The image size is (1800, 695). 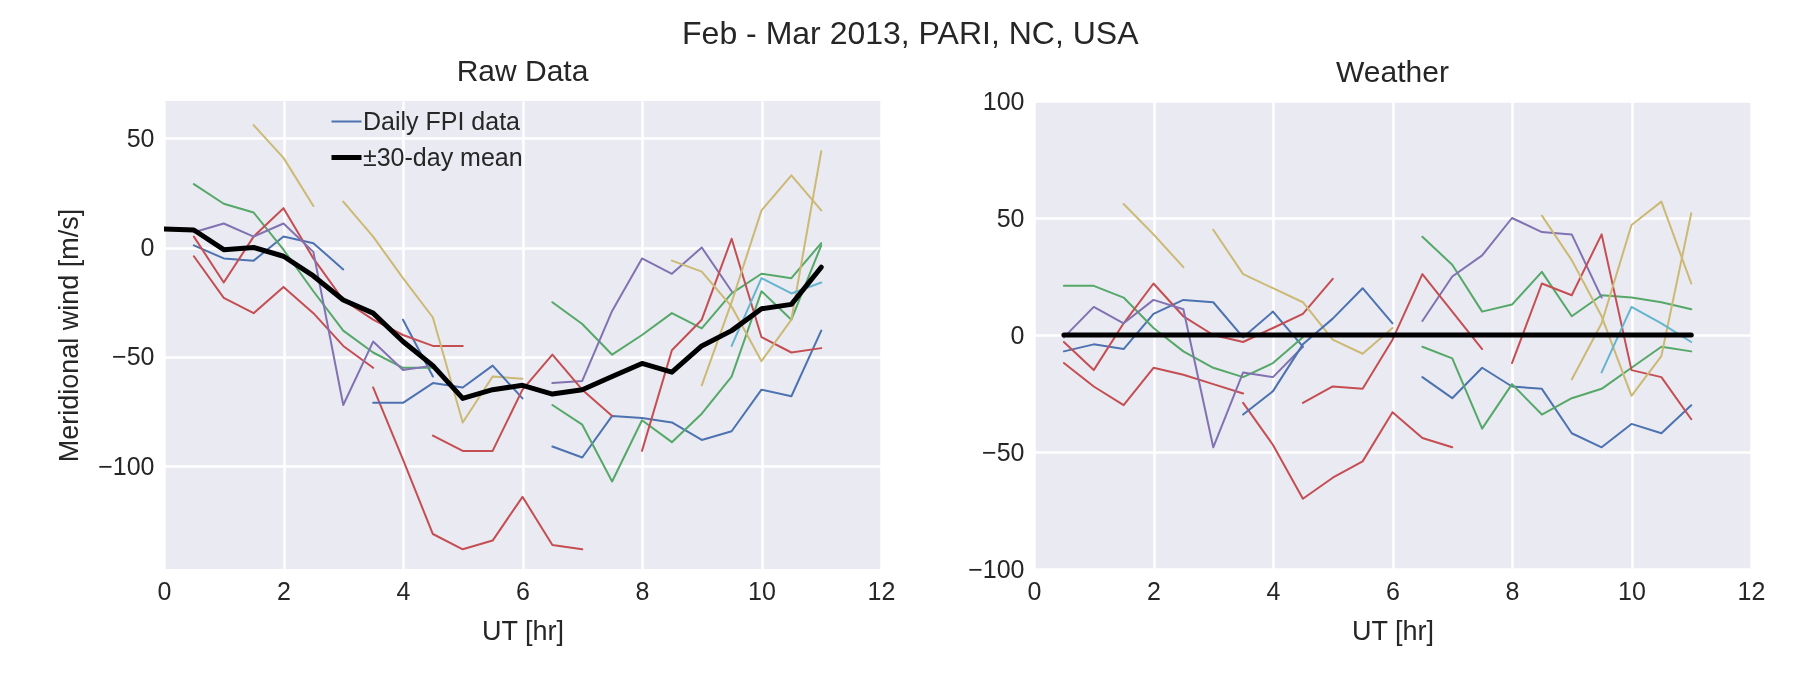 What do you see at coordinates (443, 156) in the screenshot?
I see `legend-label: ±30-day mean` at bounding box center [443, 156].